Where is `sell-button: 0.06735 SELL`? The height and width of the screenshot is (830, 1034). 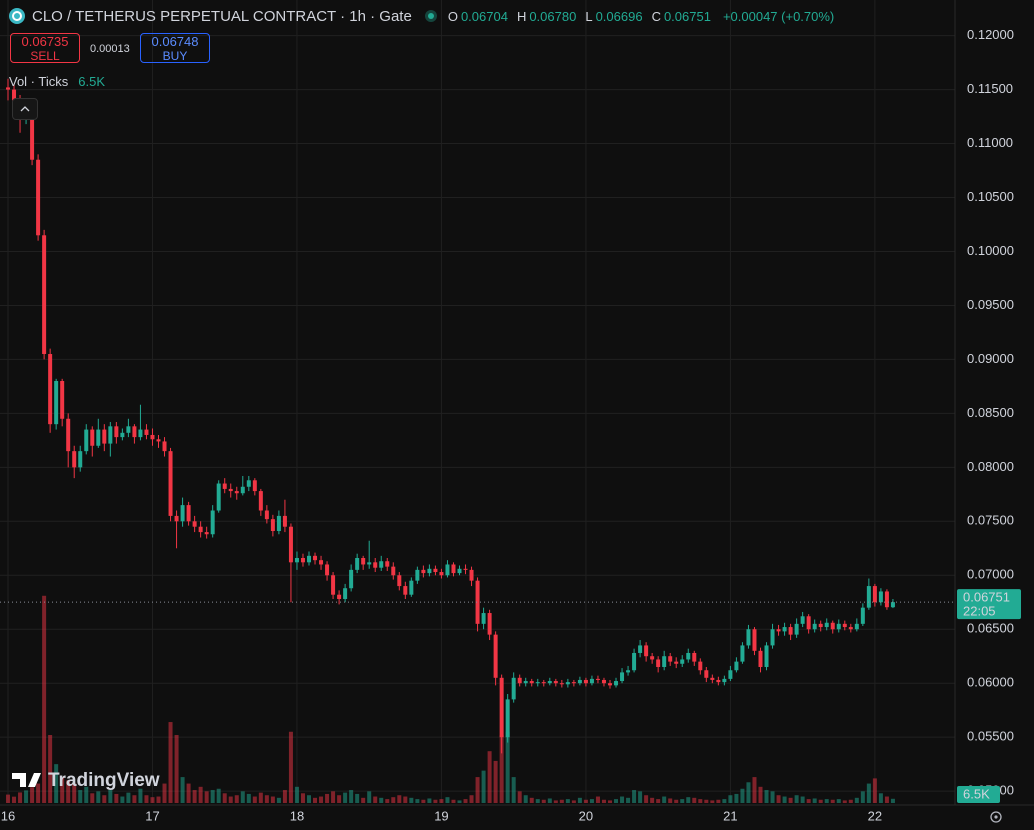 sell-button: 0.06735 SELL is located at coordinates (45, 48).